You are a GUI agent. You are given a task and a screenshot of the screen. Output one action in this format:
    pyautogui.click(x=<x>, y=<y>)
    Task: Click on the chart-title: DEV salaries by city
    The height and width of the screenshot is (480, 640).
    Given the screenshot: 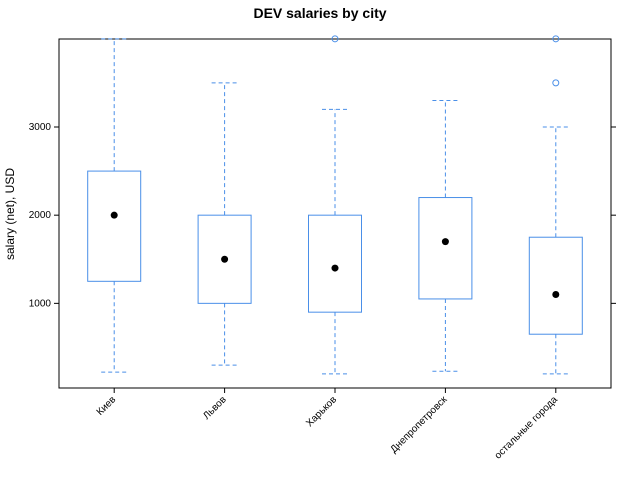 What is the action you would take?
    pyautogui.click(x=319, y=13)
    